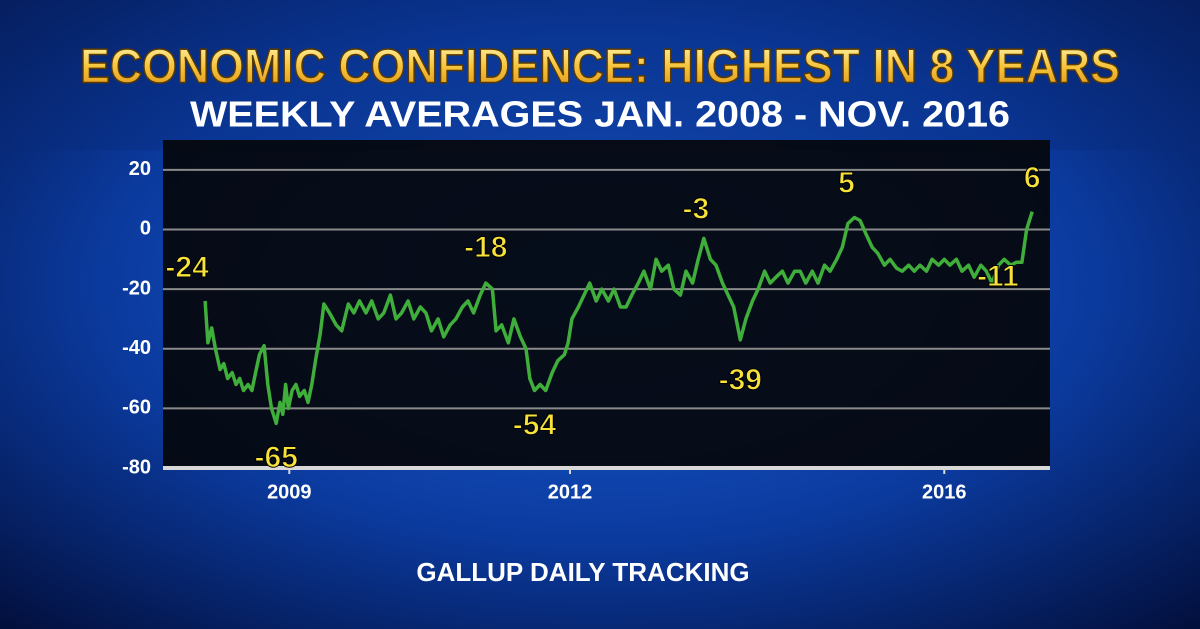 The height and width of the screenshot is (629, 1200). What do you see at coordinates (600, 114) in the screenshot?
I see `chart-subtitle: WEEKLY AVERAGES JAN. 2008 - NOV. 2016` at bounding box center [600, 114].